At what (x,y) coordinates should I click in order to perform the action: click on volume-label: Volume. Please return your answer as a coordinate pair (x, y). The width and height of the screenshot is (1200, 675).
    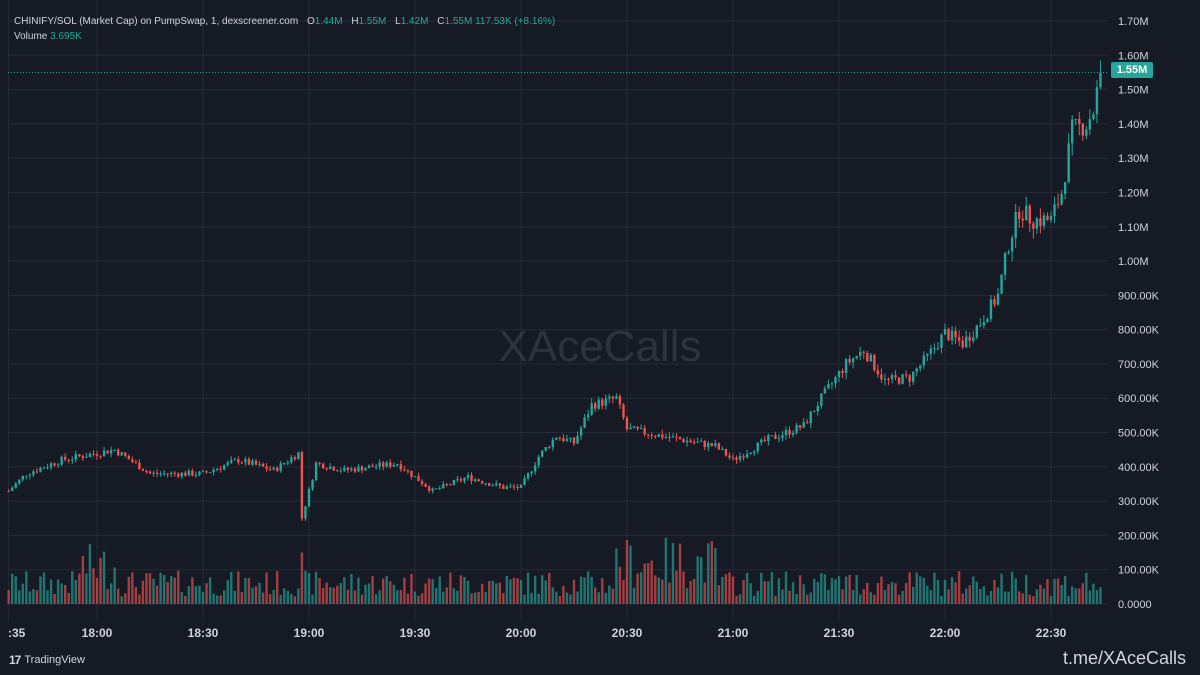
    Looking at the image, I should click on (31, 36).